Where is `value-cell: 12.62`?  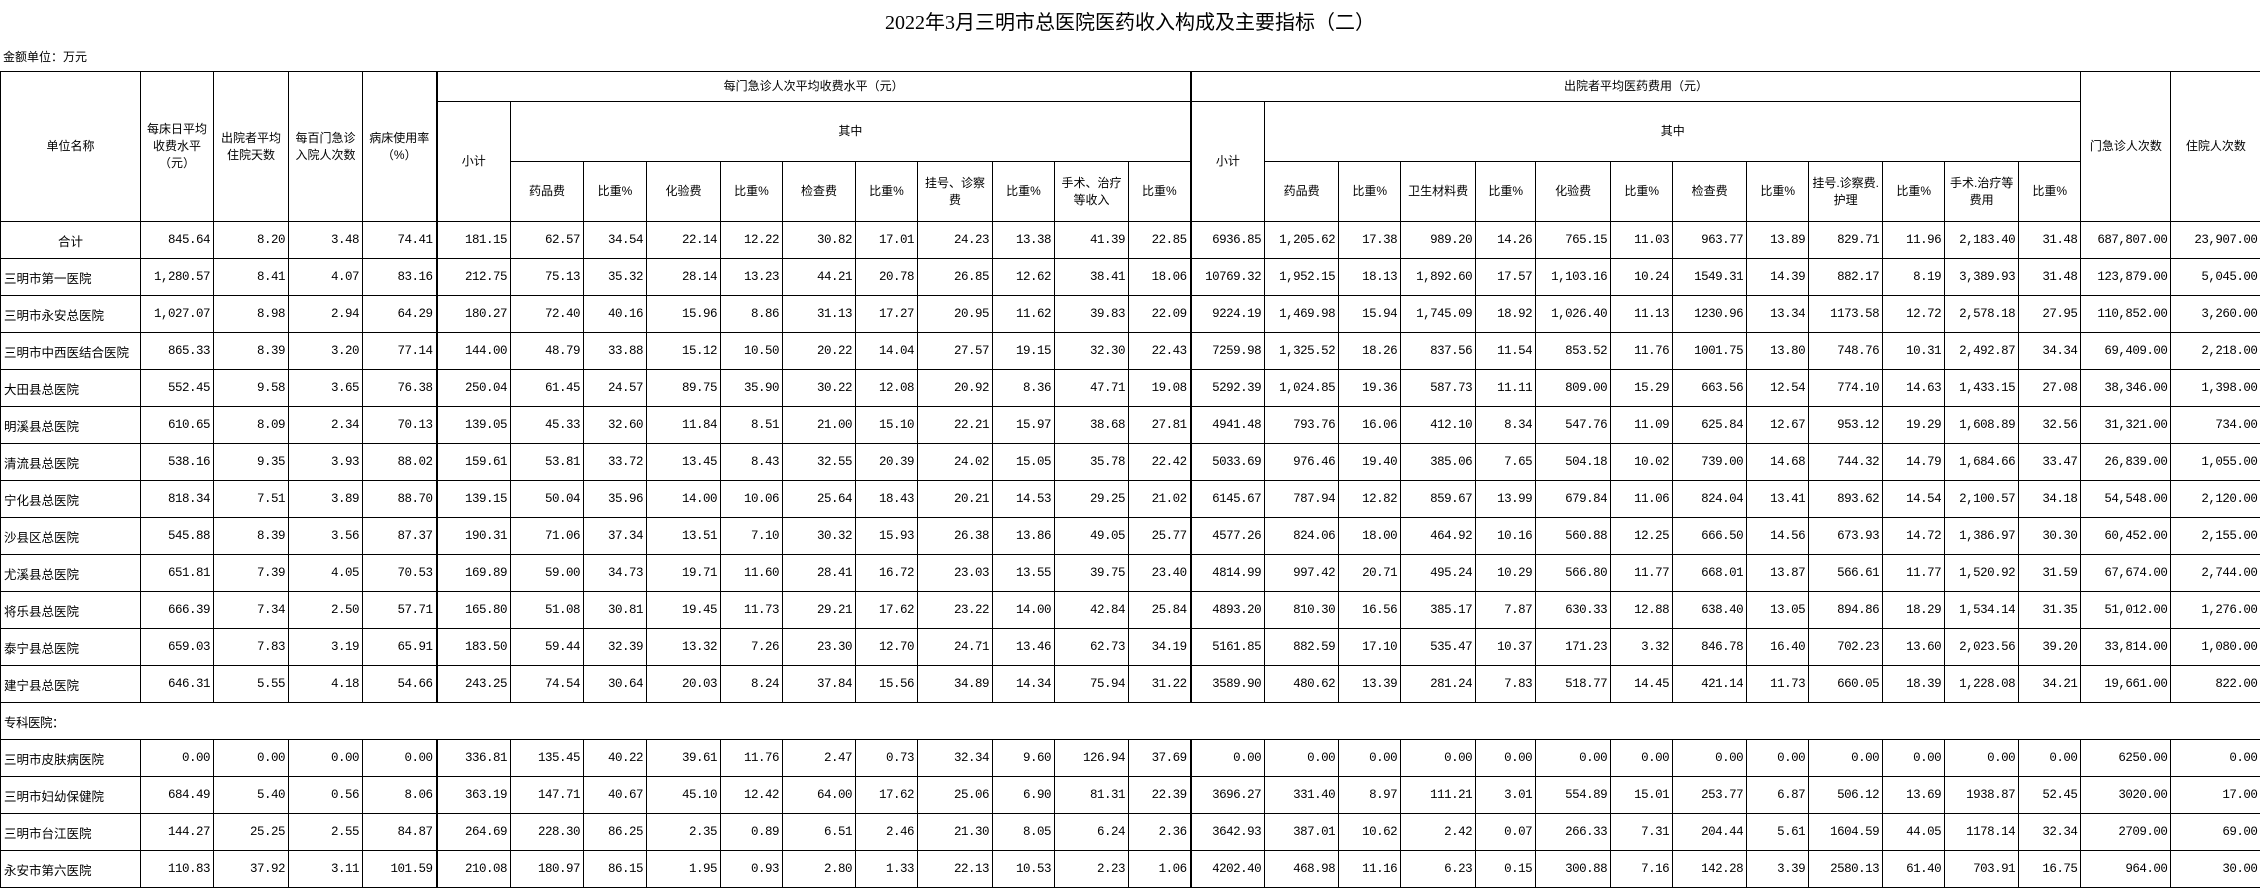 value-cell: 12.62 is located at coordinates (1023, 277).